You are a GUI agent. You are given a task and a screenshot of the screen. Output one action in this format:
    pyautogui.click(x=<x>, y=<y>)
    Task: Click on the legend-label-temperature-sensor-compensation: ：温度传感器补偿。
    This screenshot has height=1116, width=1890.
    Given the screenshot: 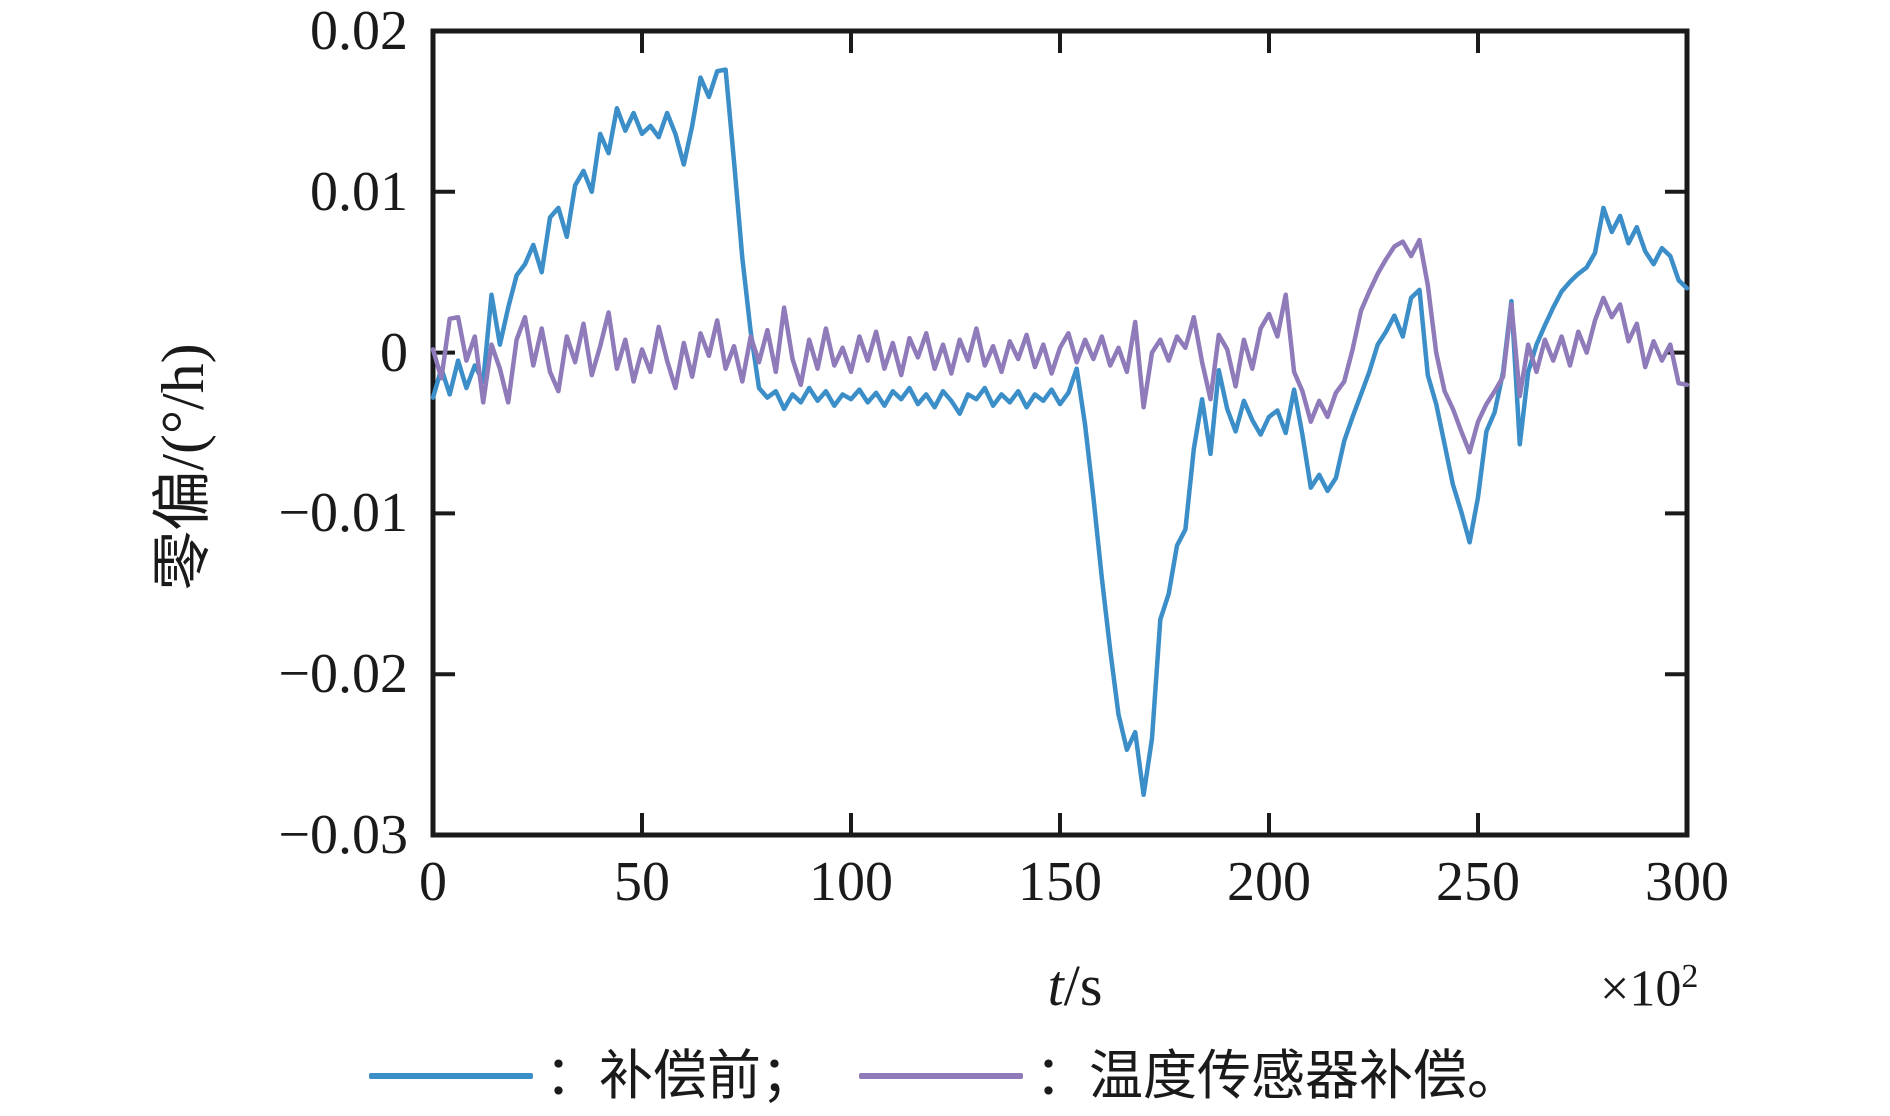 What is the action you would take?
    pyautogui.click(x=1278, y=1076)
    